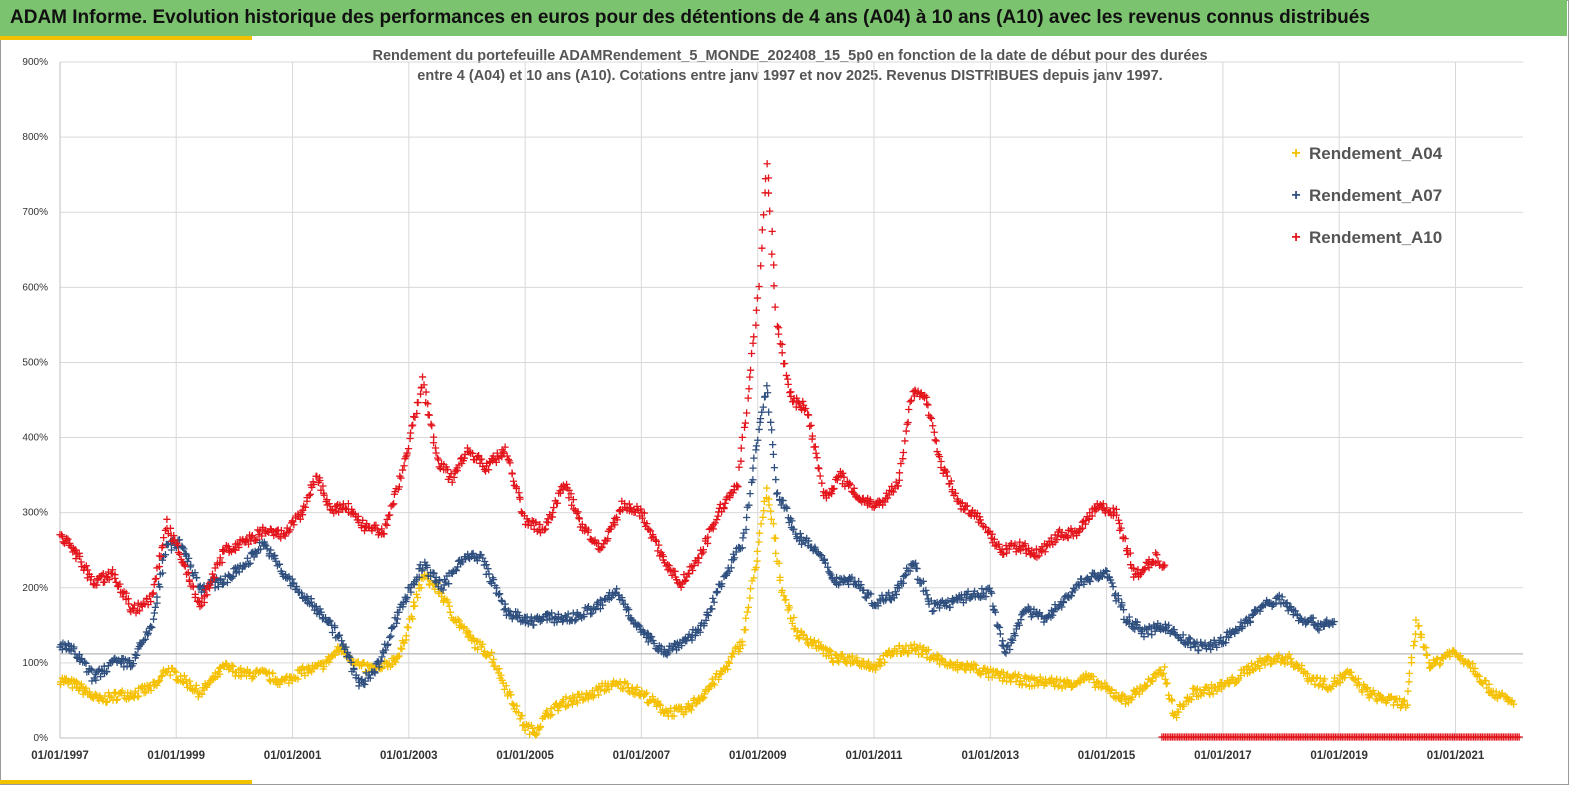 The image size is (1569, 785). Describe the element at coordinates (35, 62) in the screenshot. I see `y-tick-label: 900%` at that location.